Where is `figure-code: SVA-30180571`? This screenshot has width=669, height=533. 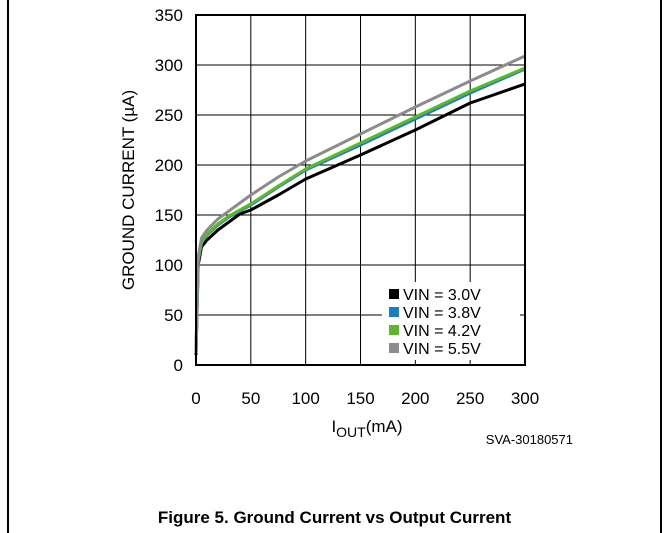
figure-code: SVA-30180571 is located at coordinates (529, 439).